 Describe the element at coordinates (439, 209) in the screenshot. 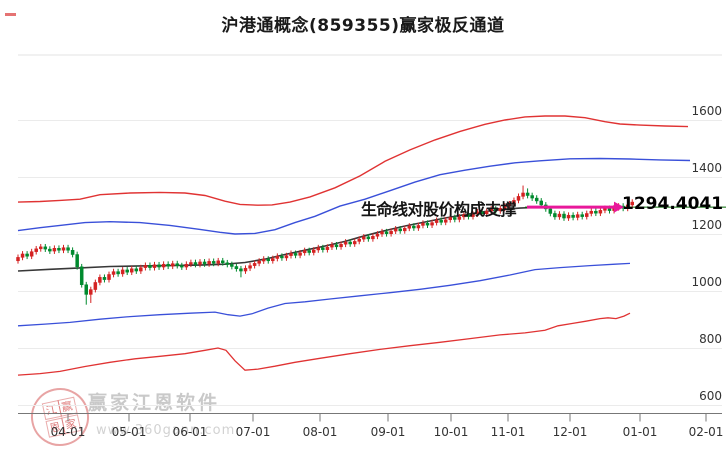

I see `lifeline-support-annotation: 生命线对股价构成支撑` at that location.